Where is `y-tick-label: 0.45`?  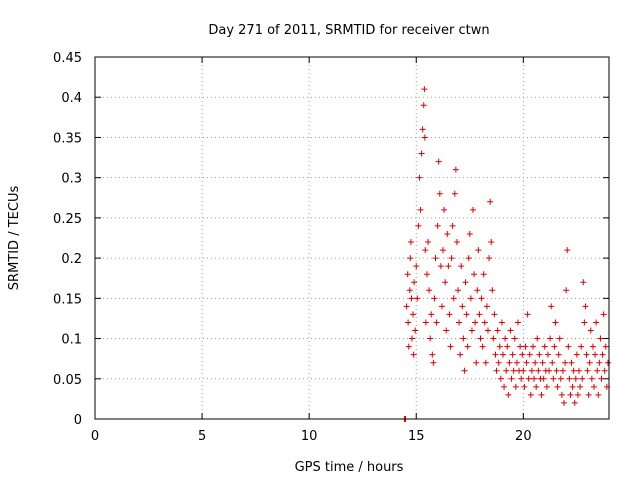
y-tick-label: 0.45 is located at coordinates (67, 58).